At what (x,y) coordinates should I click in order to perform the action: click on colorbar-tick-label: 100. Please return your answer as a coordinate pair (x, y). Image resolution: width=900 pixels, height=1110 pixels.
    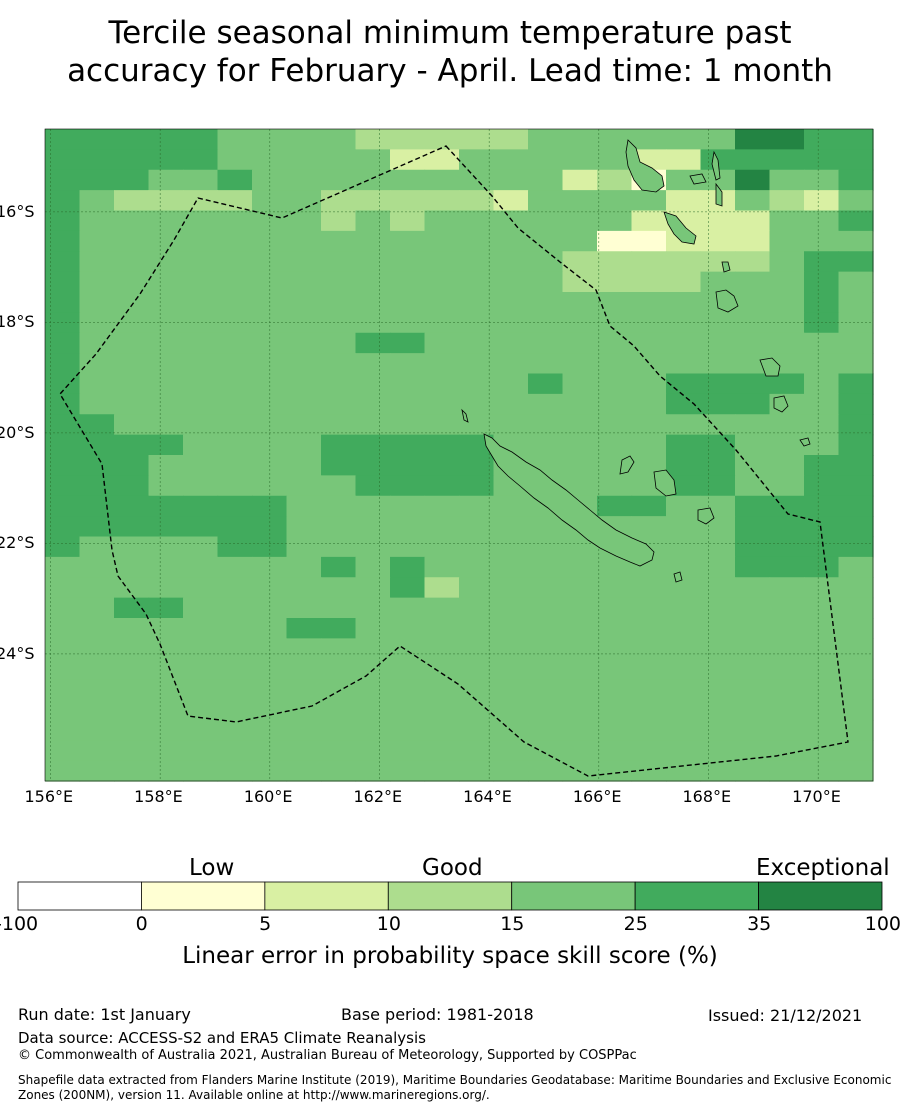
    Looking at the image, I should click on (882, 924).